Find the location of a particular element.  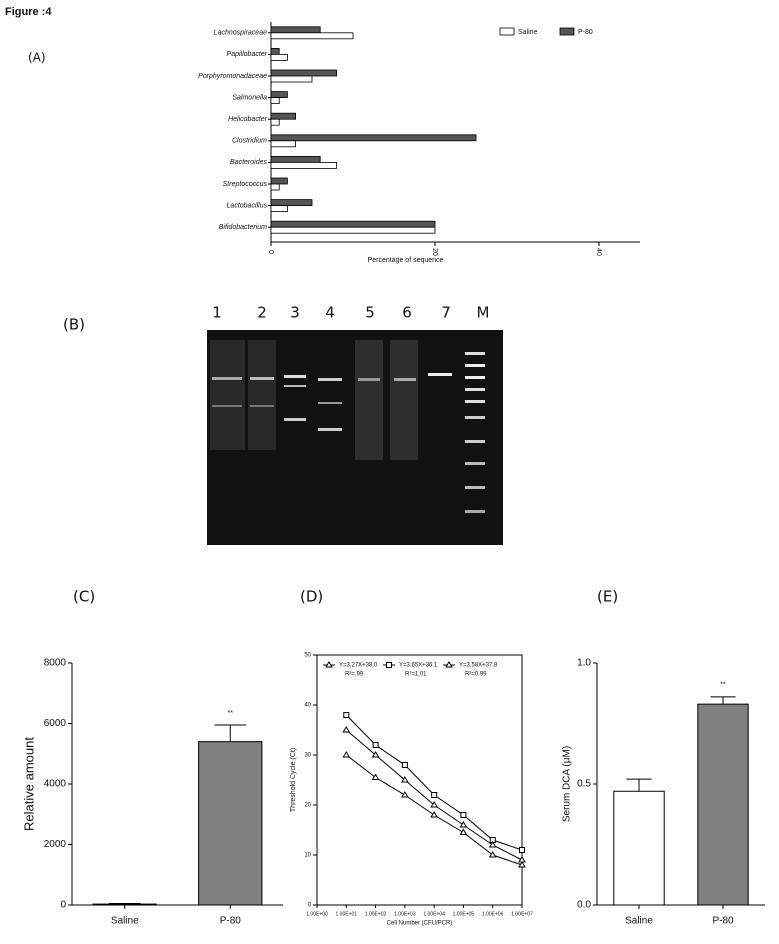

x-tick-label: 0 is located at coordinates (270, 252).